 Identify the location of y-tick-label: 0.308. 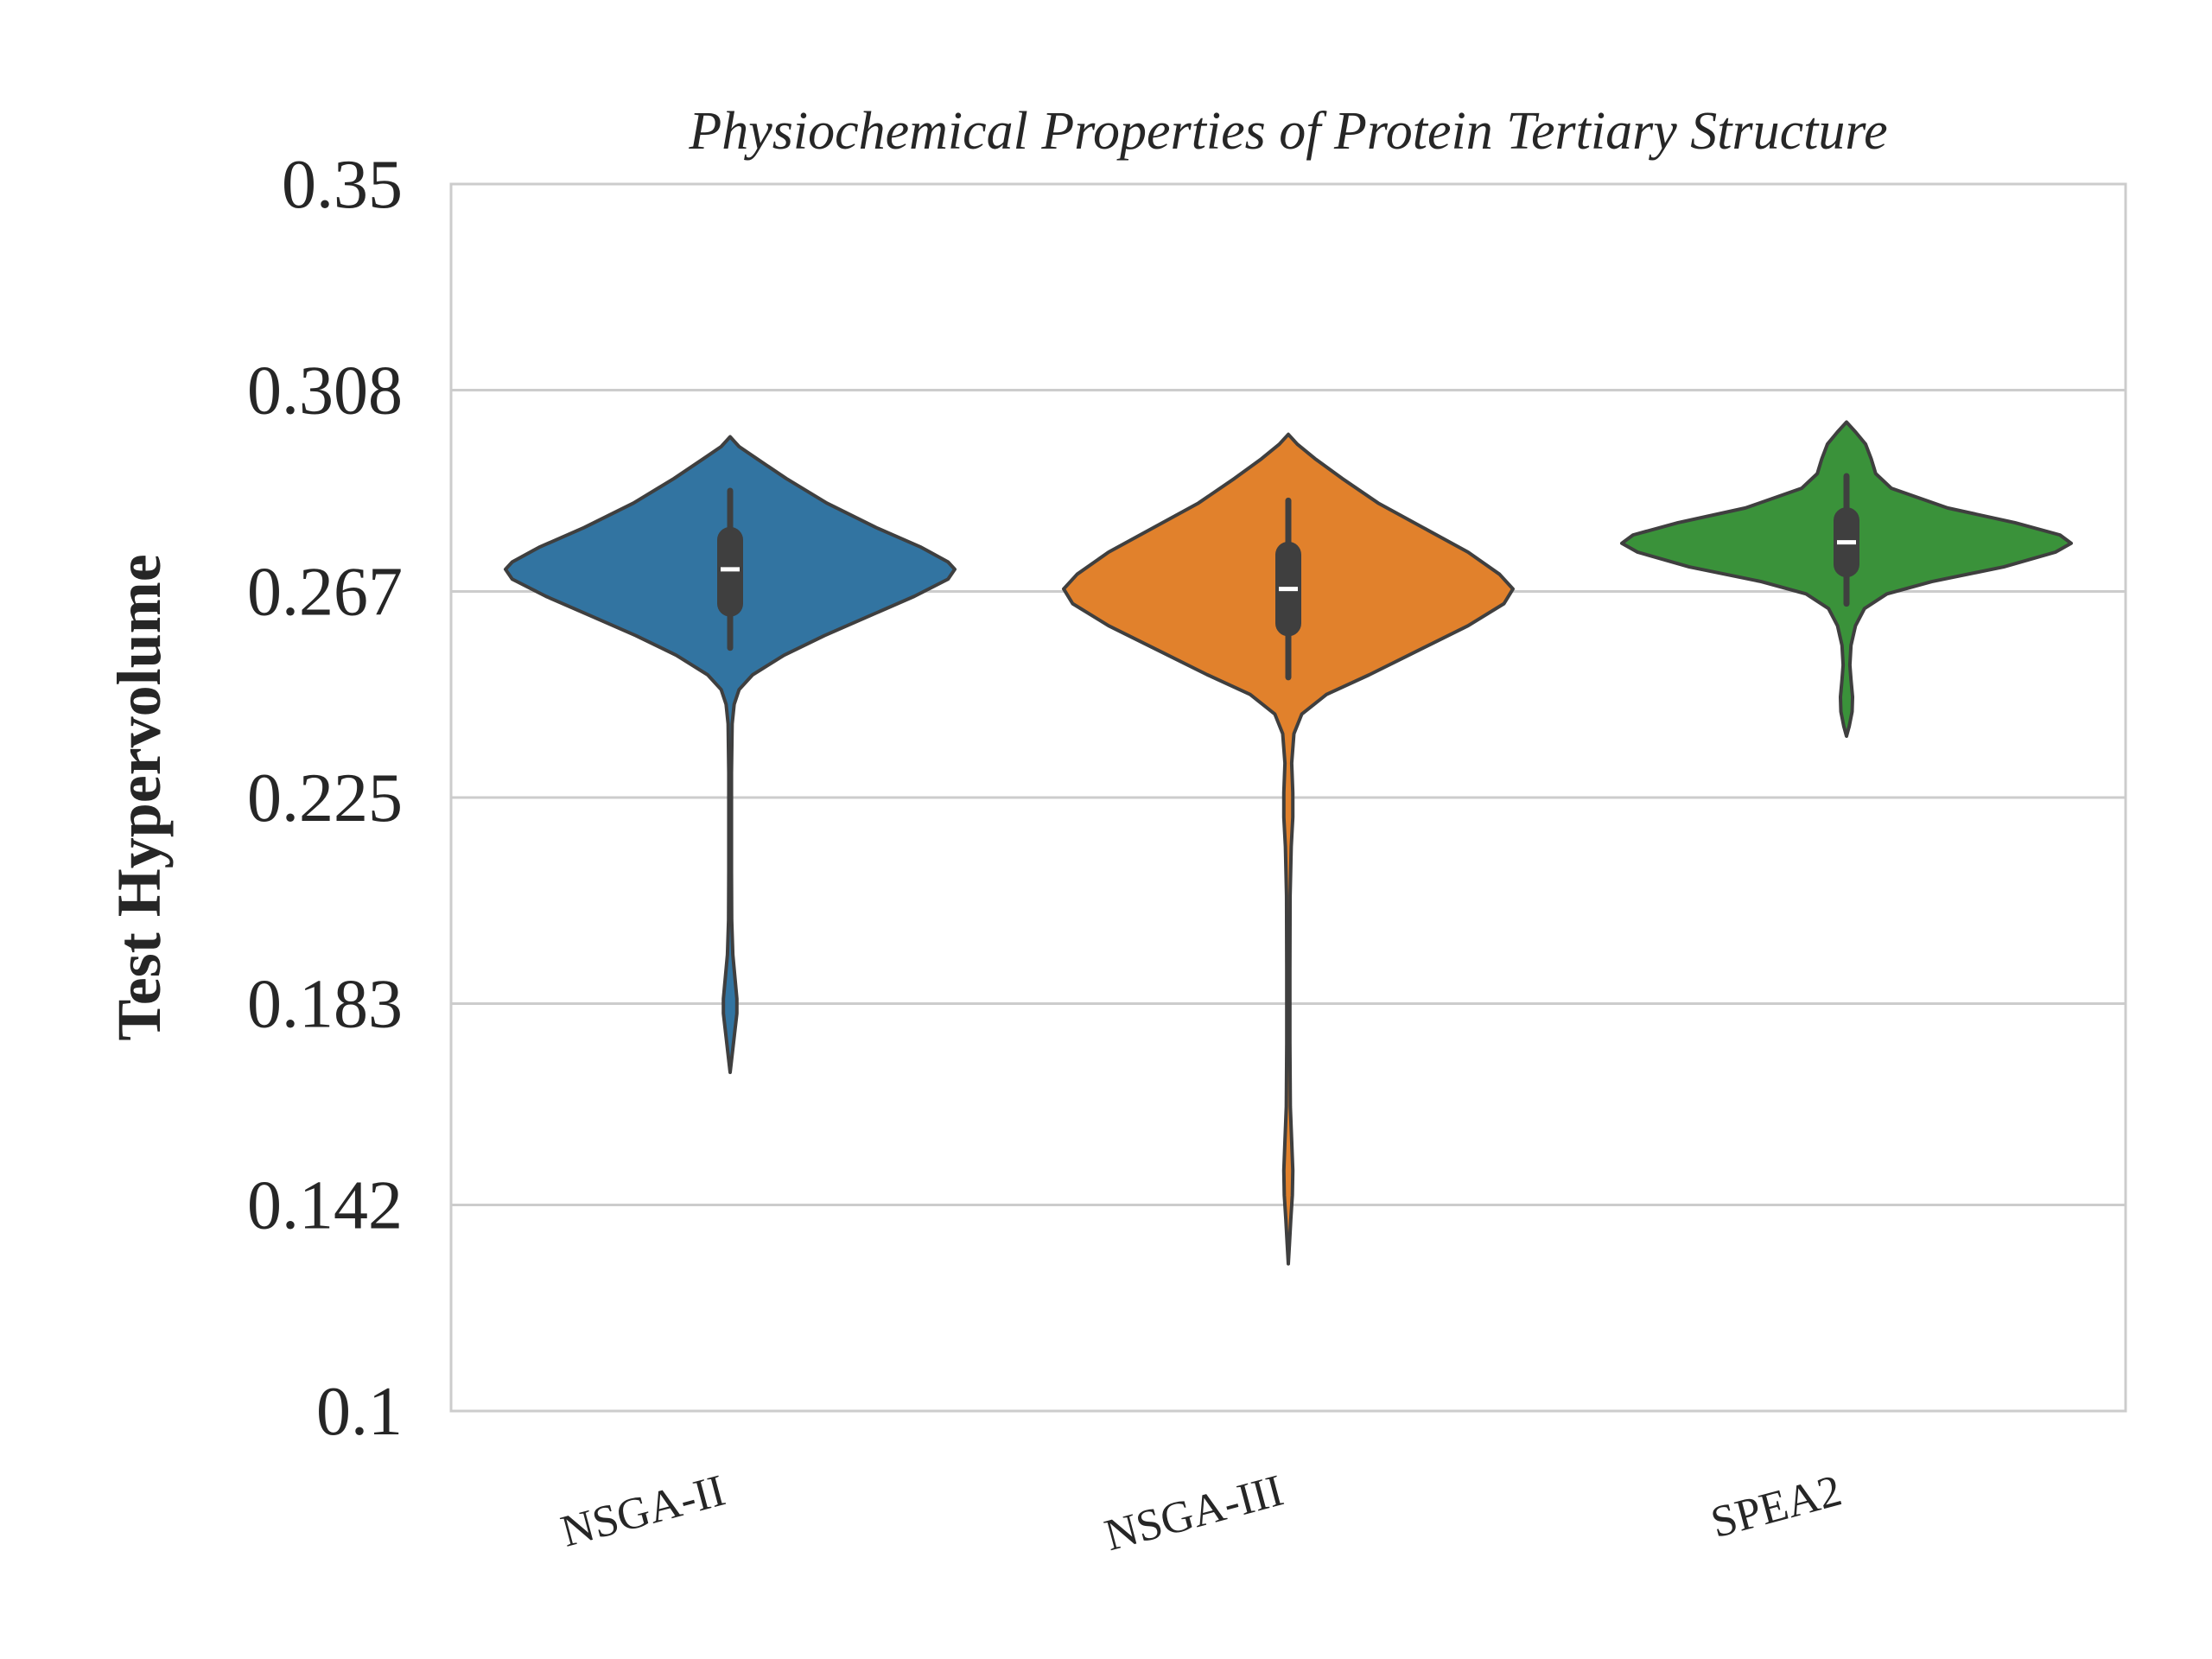
(325, 391).